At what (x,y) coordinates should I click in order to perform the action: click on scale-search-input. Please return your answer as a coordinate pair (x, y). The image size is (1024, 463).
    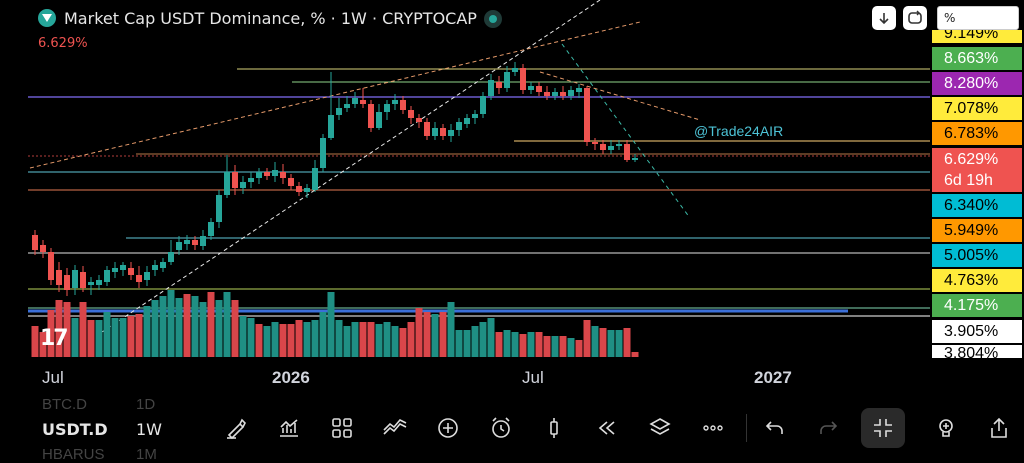
    Looking at the image, I should click on (978, 18).